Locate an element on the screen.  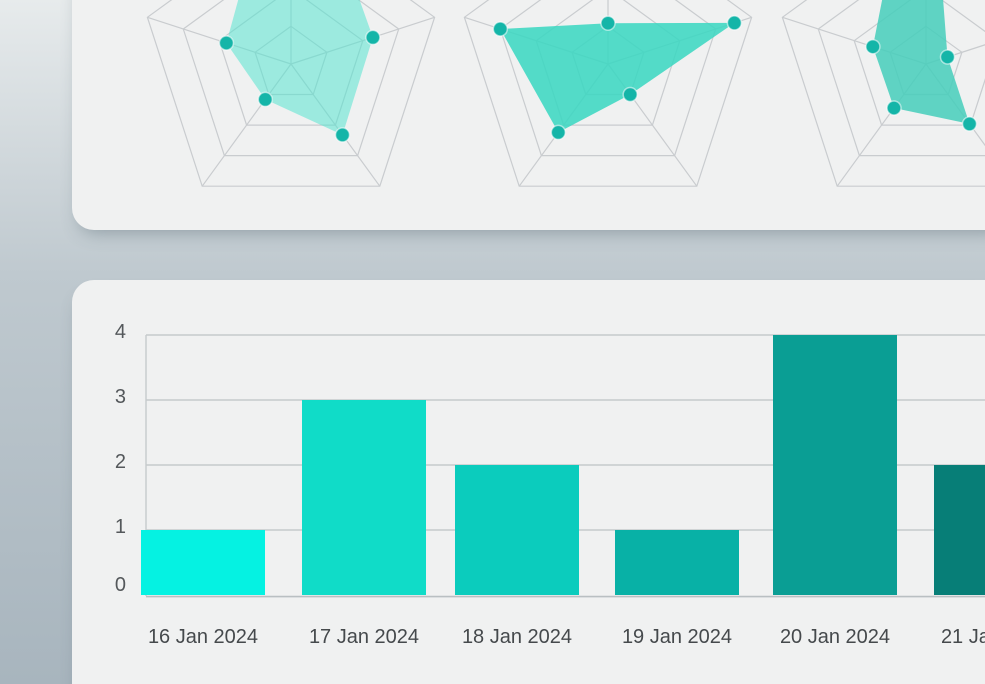
bar-19-jan-2024 is located at coordinates (677, 562).